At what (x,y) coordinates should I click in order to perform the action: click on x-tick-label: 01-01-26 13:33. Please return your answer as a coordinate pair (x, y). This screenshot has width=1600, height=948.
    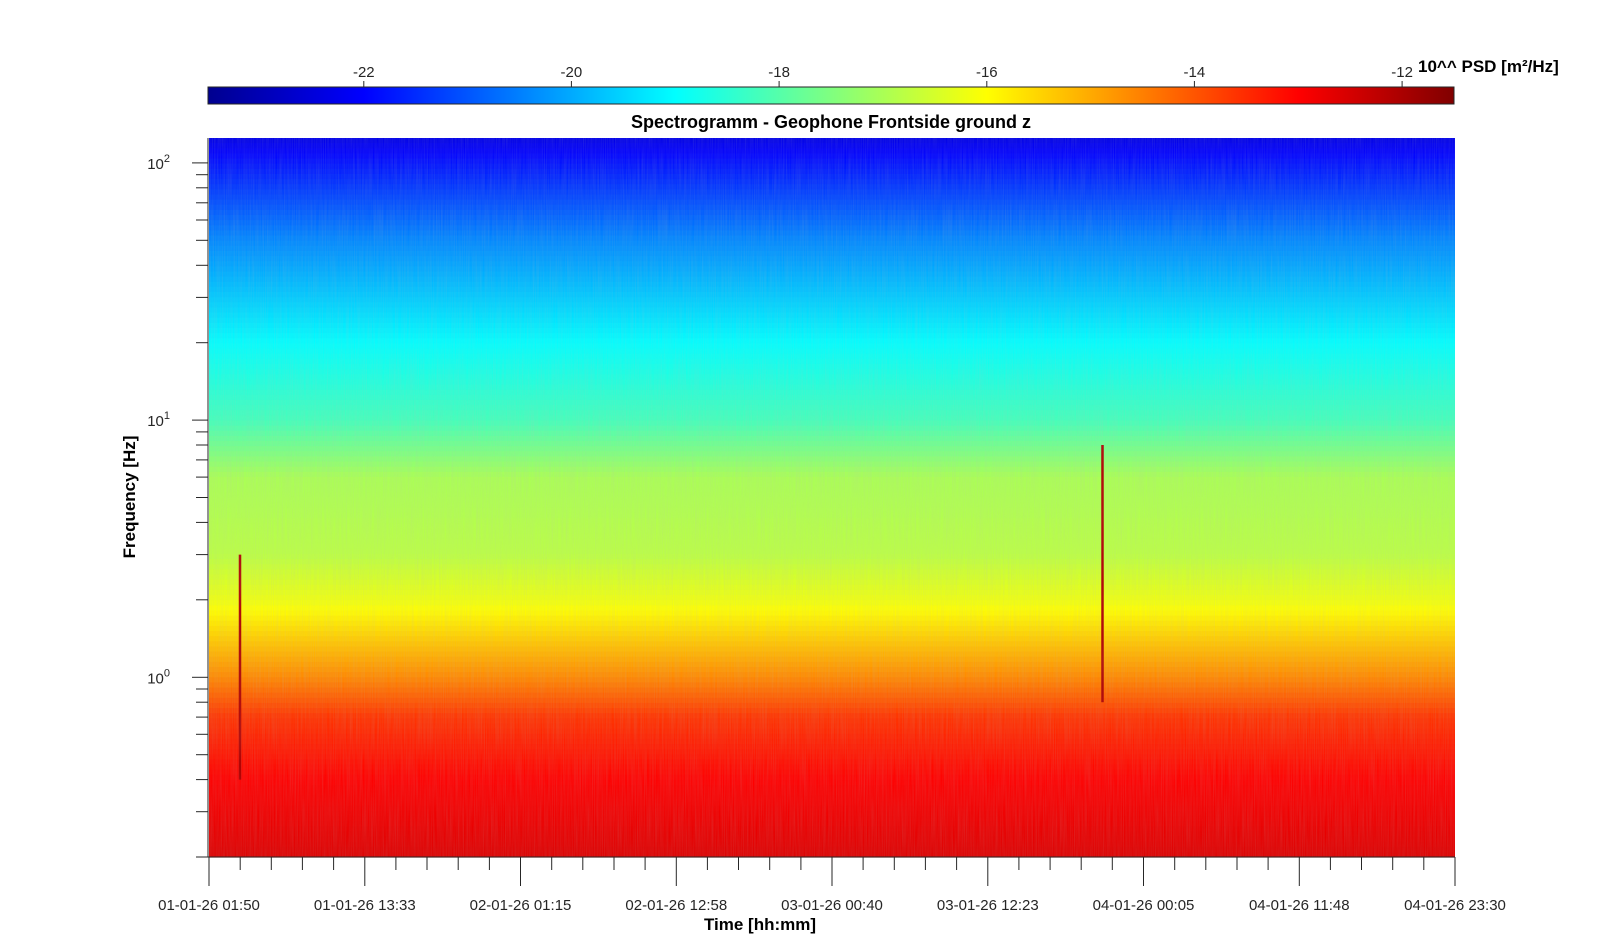
    Looking at the image, I should click on (365, 905).